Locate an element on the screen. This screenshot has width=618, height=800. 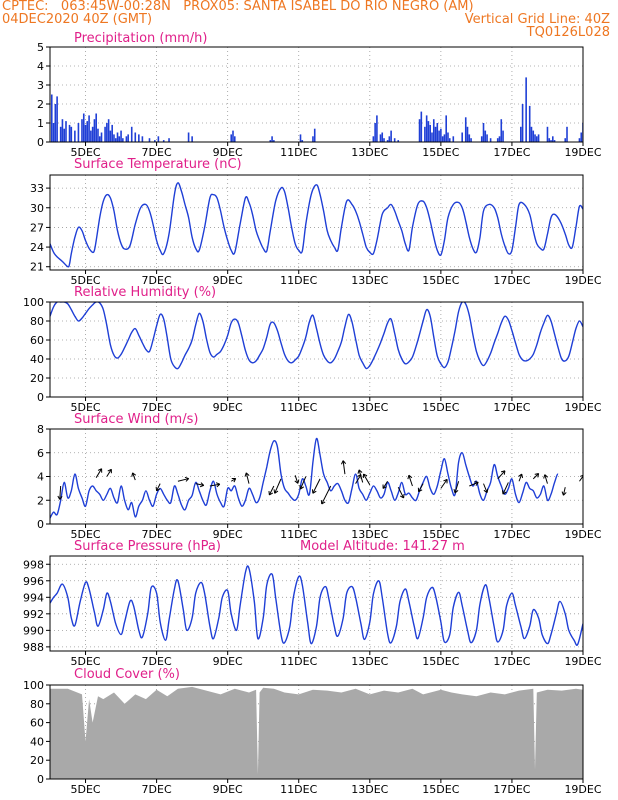
precip-ytick-label: 4 is located at coordinates (40, 66).